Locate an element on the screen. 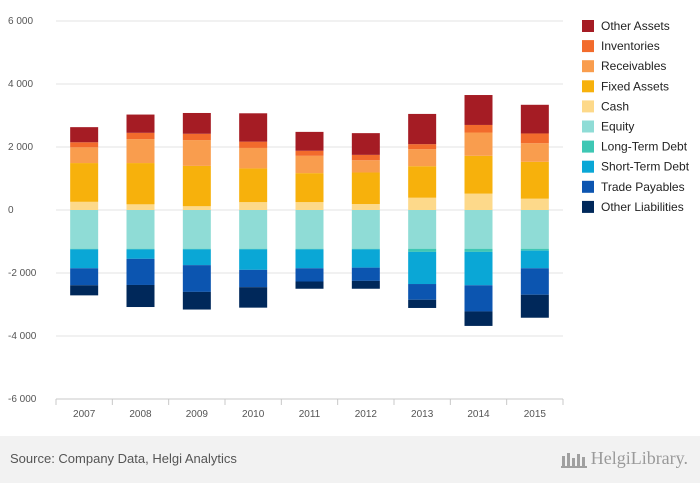  y-tick-label: 2 000 is located at coordinates (20, 147).